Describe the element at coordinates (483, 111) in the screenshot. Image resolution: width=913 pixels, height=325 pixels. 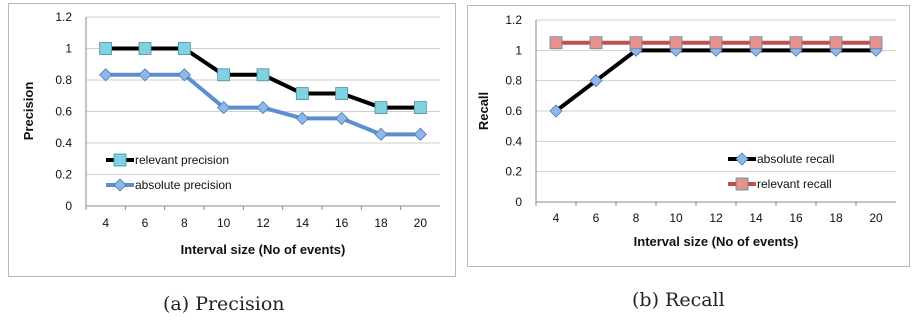
I see `y-axis-title: Recall` at that location.